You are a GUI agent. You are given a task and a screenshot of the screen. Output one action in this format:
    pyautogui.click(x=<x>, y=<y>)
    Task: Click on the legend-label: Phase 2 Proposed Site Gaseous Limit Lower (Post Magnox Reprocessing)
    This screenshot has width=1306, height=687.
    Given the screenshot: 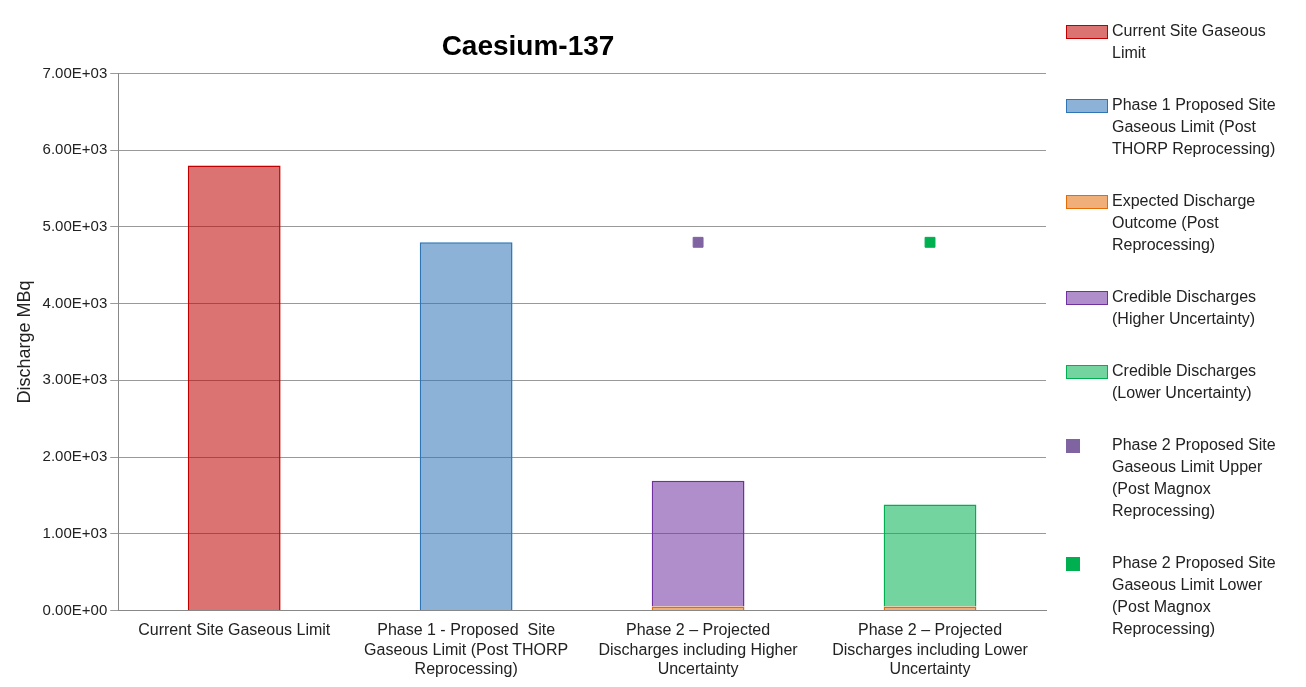 What is the action you would take?
    pyautogui.click(x=1194, y=596)
    